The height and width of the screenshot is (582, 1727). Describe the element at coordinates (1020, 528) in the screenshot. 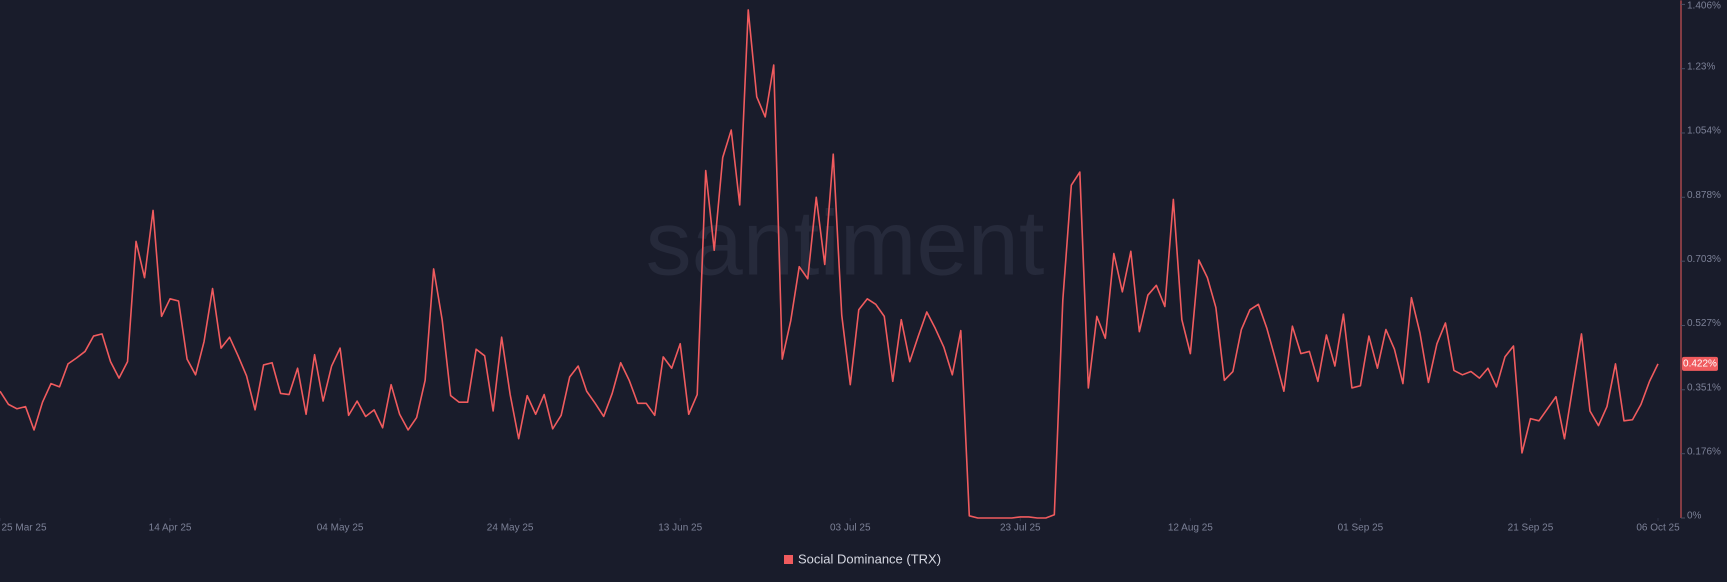

I see `x-tick-label: 23 Jul 25` at that location.